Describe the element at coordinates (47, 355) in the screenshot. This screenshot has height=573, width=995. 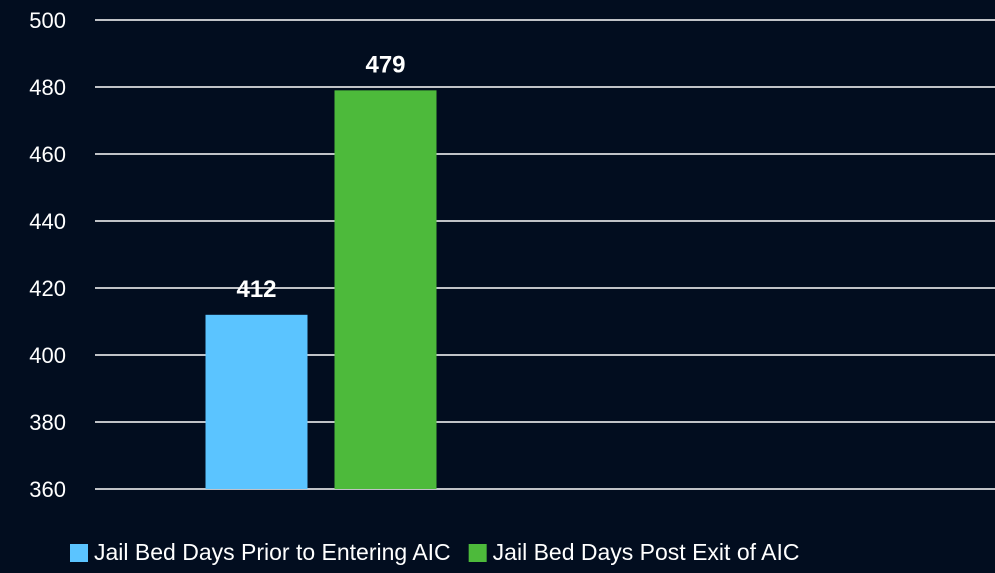
I see `y-tick-label: 400` at that location.